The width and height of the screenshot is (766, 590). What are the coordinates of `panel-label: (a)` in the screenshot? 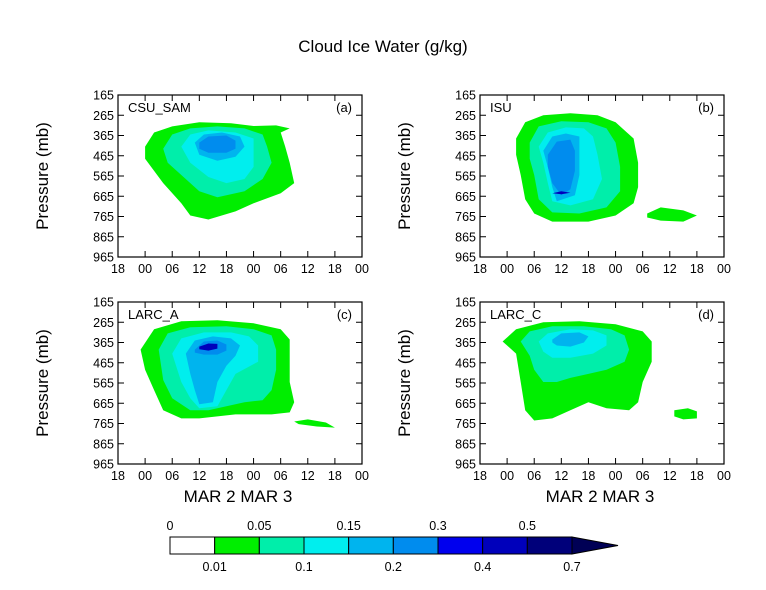 It's located at (344, 107).